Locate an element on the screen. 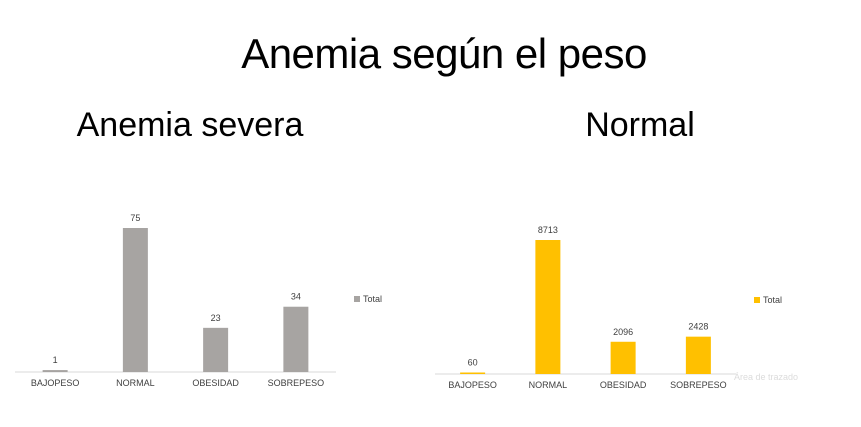 This screenshot has height=427, width=861. data-label-obesidad: 2096 is located at coordinates (623, 332).